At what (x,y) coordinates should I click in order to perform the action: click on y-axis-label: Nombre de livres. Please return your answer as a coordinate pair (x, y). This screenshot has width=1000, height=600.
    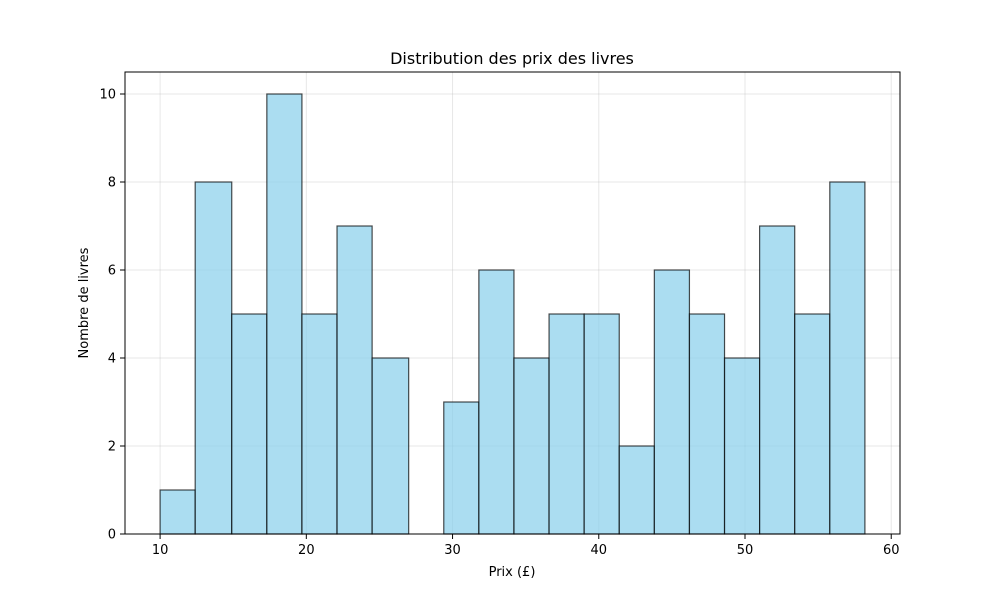
    Looking at the image, I should click on (84, 302).